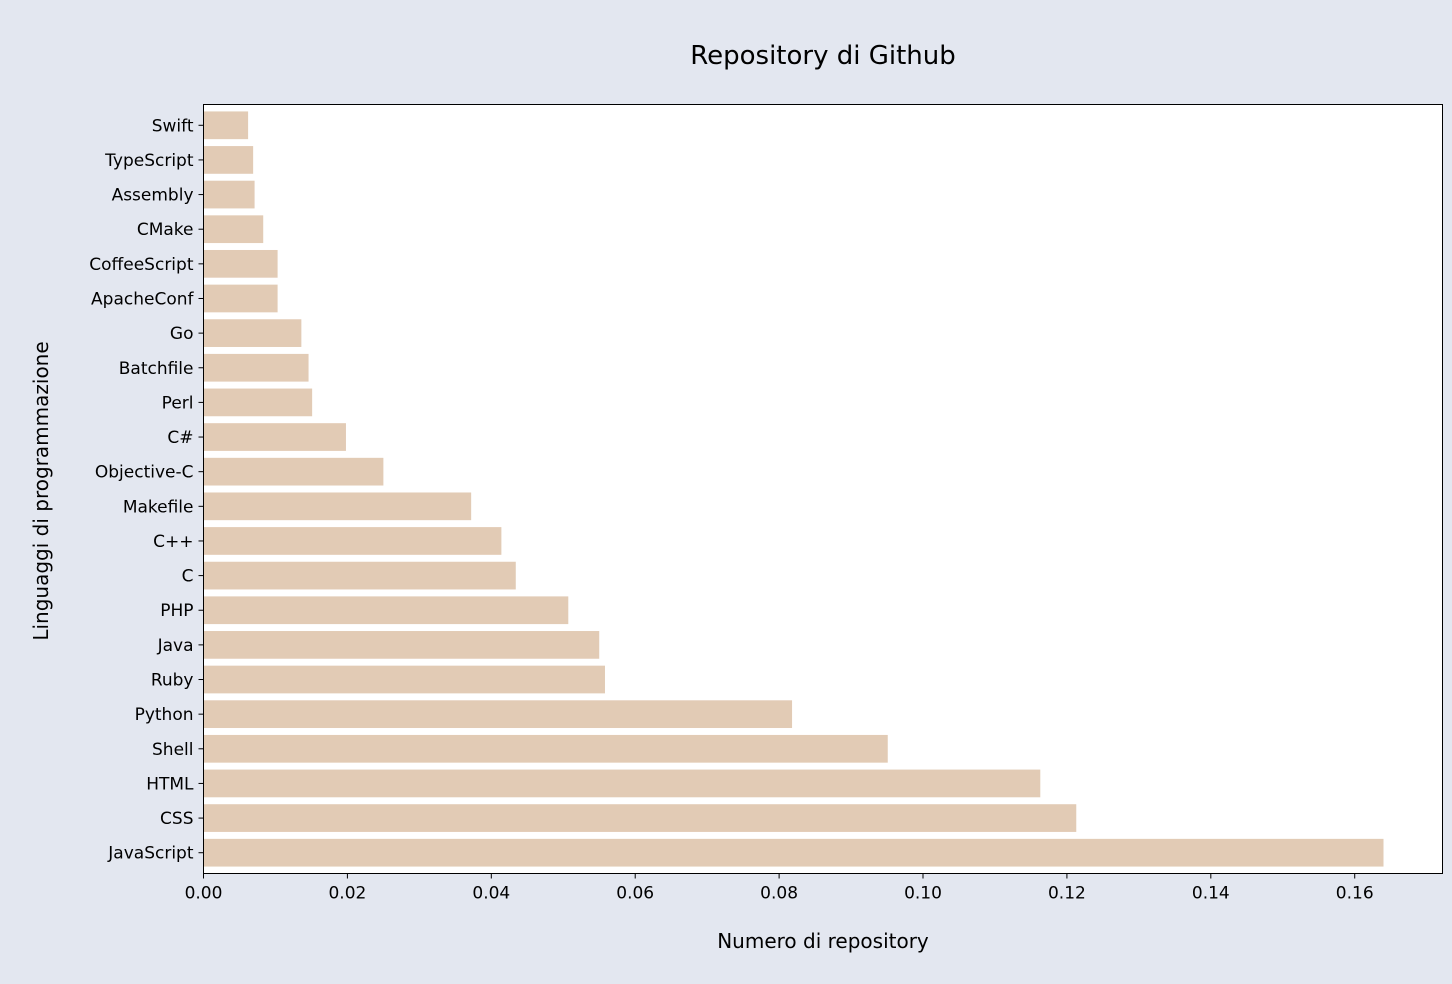 This screenshot has width=1452, height=984. What do you see at coordinates (241, 263) in the screenshot?
I see `bar-coffeescript` at bounding box center [241, 263].